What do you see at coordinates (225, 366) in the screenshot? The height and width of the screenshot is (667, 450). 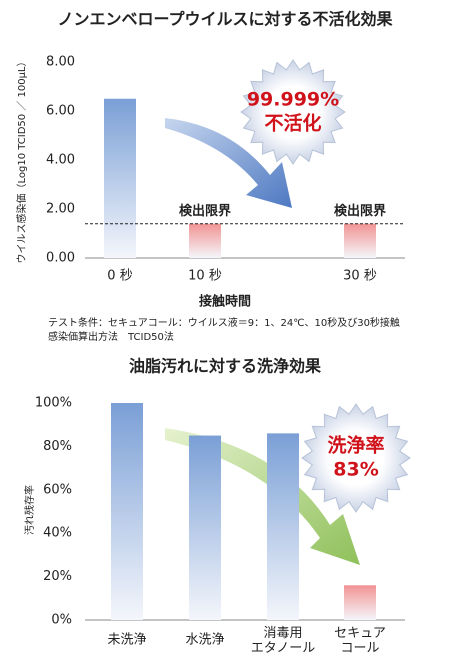 I see `chart-title: 油脂汚れに対する洗浄効果` at bounding box center [225, 366].